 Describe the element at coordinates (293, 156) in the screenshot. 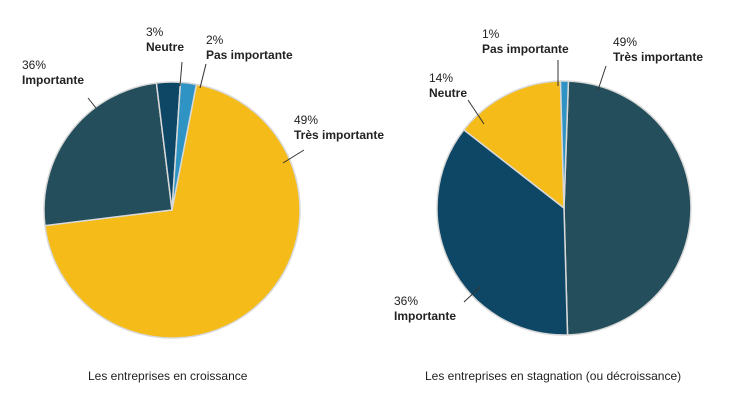

I see `leader-line-tres-importante-left` at that location.